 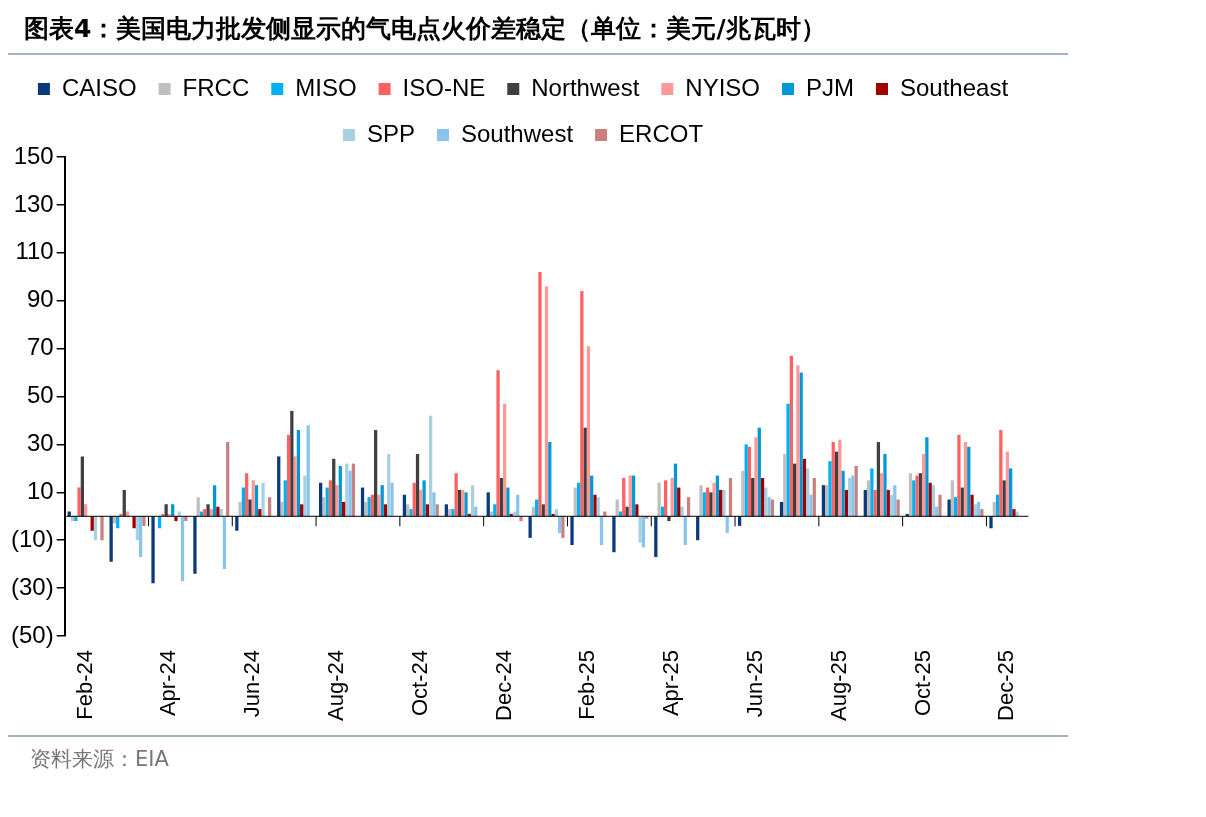 What do you see at coordinates (34, 251) in the screenshot?
I see `y-tick-label: 110` at bounding box center [34, 251].